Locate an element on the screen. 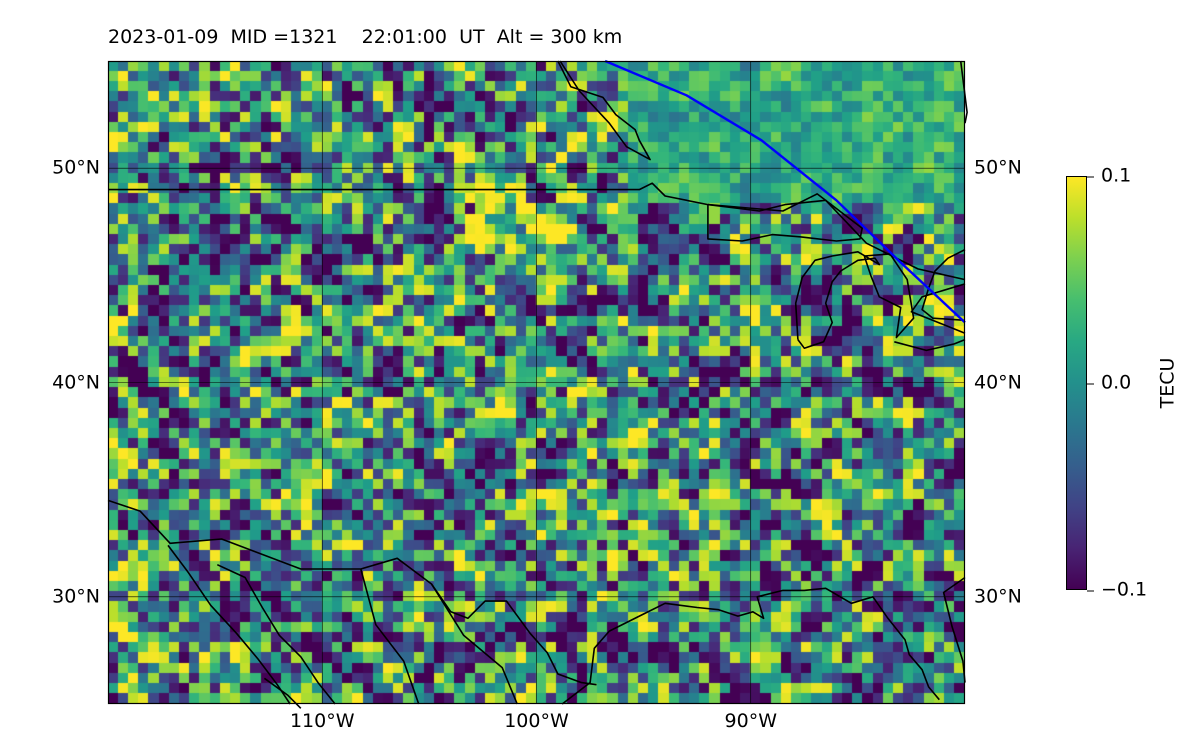 The height and width of the screenshot is (750, 1200). colorbar-label: TECU is located at coordinates (1167, 383).